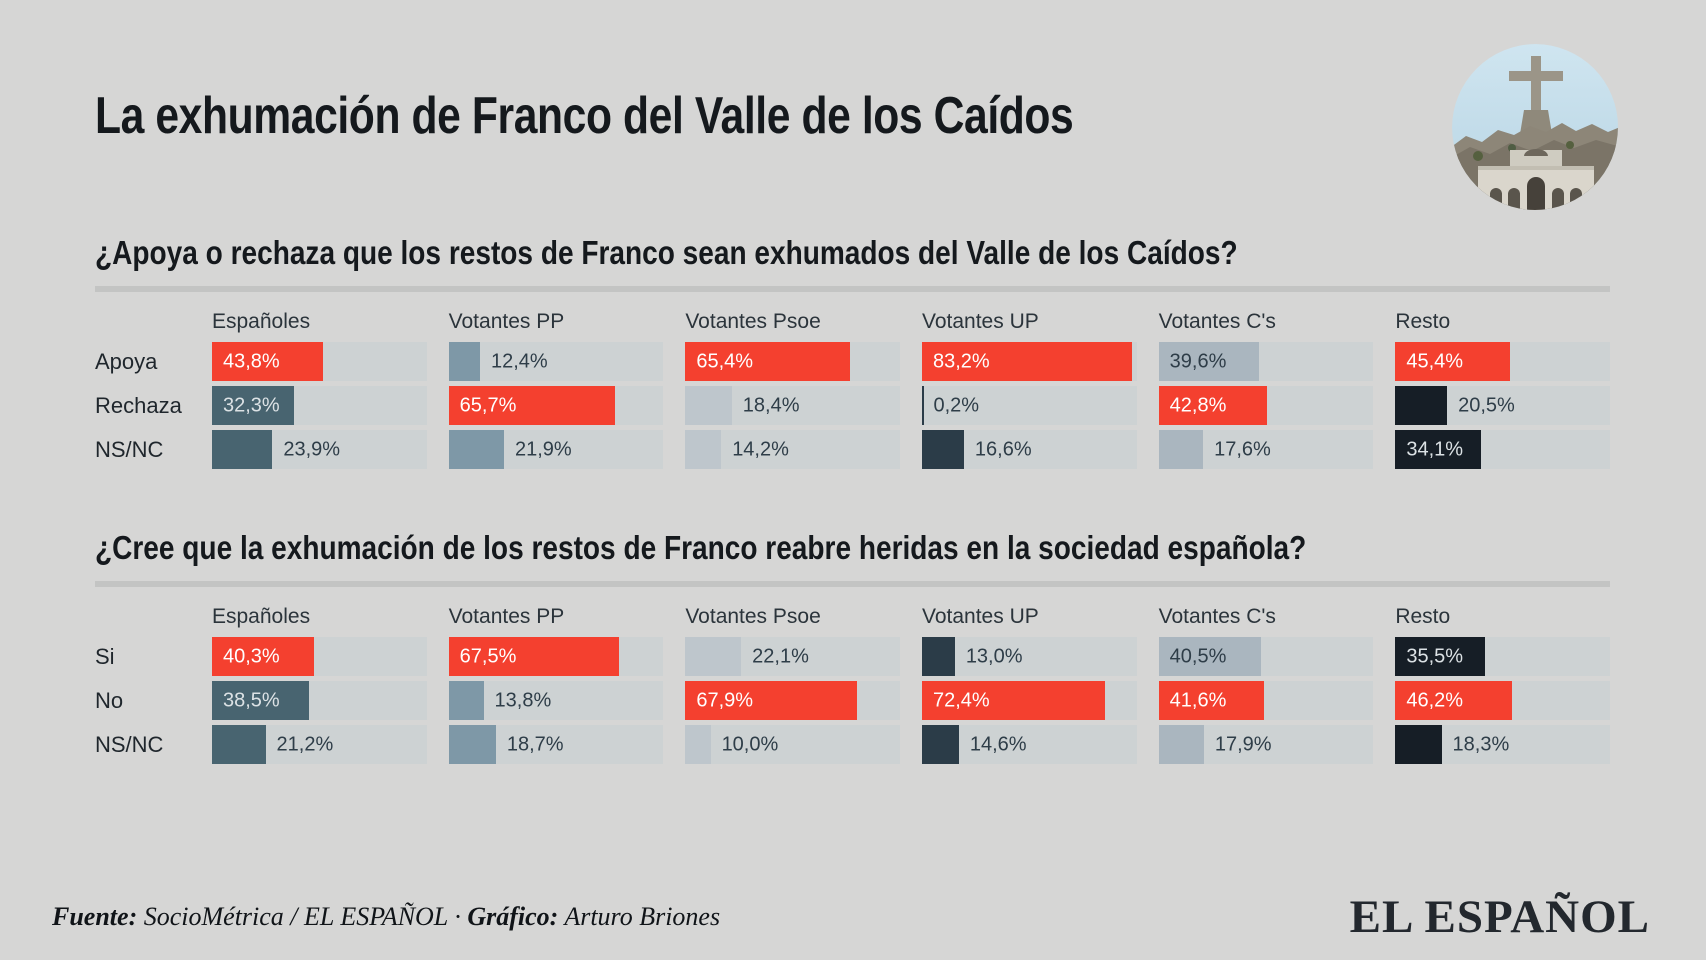  I want to click on bar-track: 83,2%, so click(1029, 361).